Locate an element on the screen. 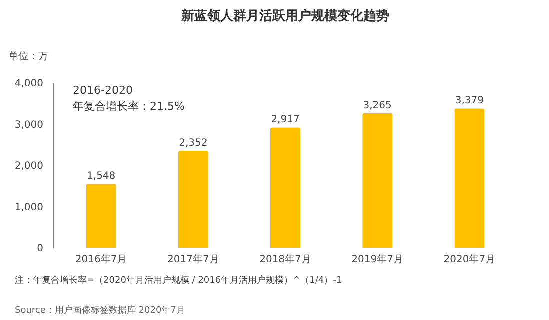  x-tick-label: 2020年7月 is located at coordinates (470, 260).